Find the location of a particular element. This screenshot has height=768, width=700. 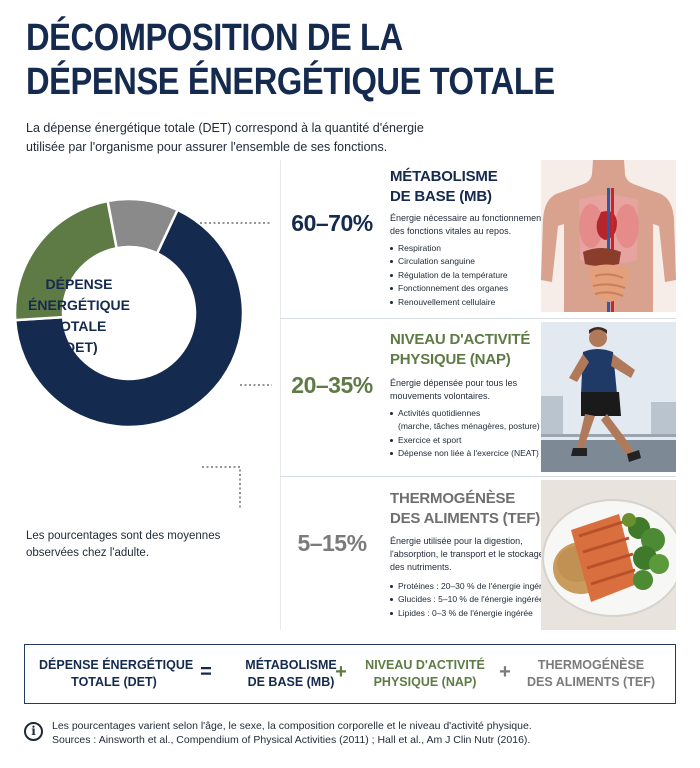

salmon-plate-photo is located at coordinates (608, 555).